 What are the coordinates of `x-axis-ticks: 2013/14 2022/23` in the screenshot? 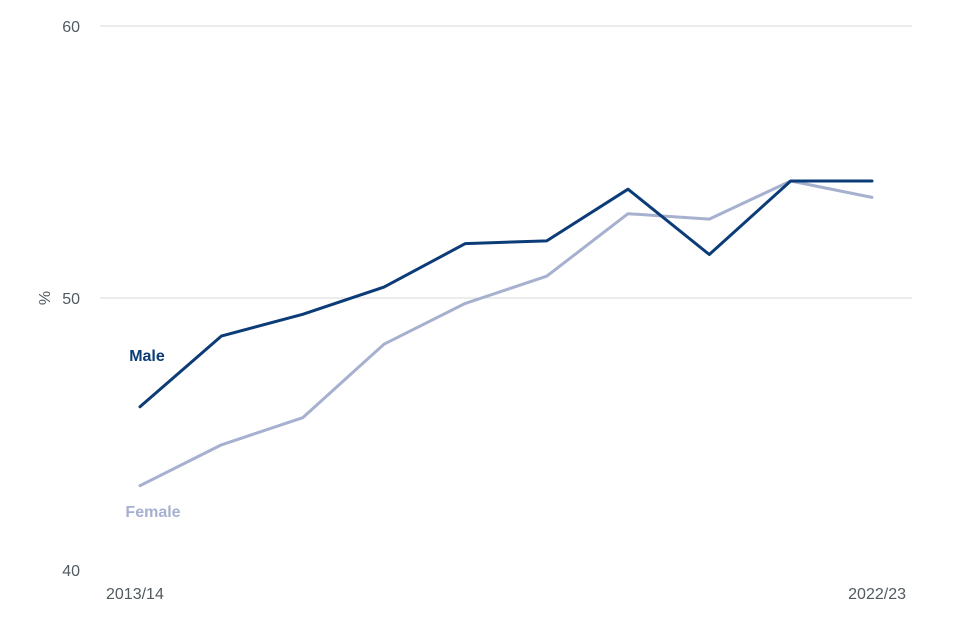 It's located at (506, 594).